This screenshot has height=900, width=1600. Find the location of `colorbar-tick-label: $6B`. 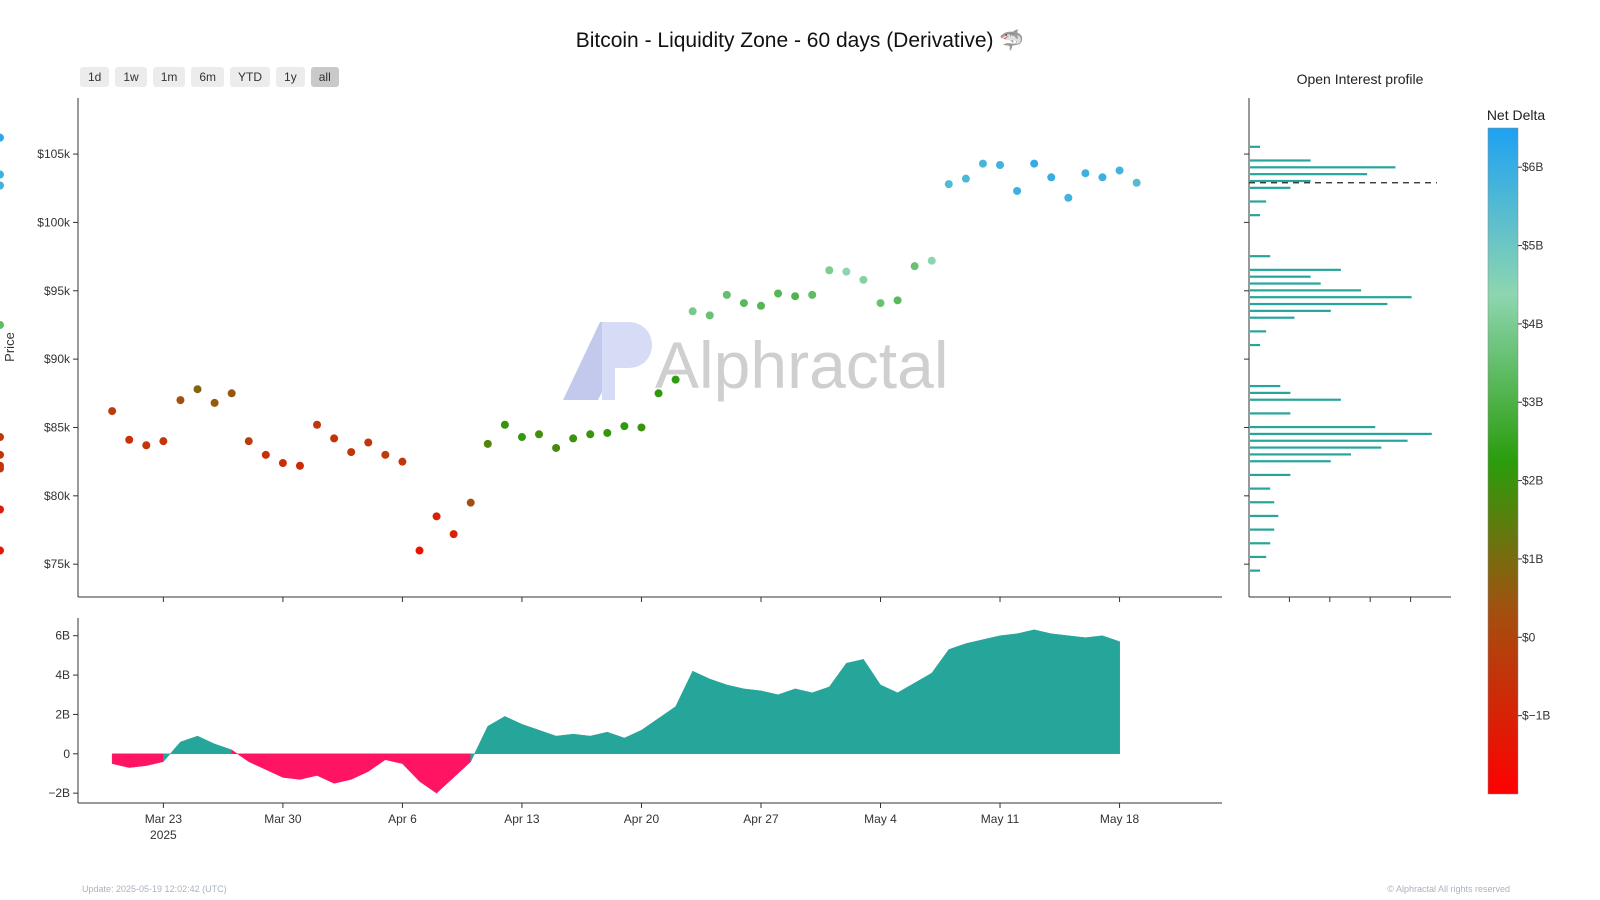

colorbar-tick-label: $6B is located at coordinates (1532, 167).